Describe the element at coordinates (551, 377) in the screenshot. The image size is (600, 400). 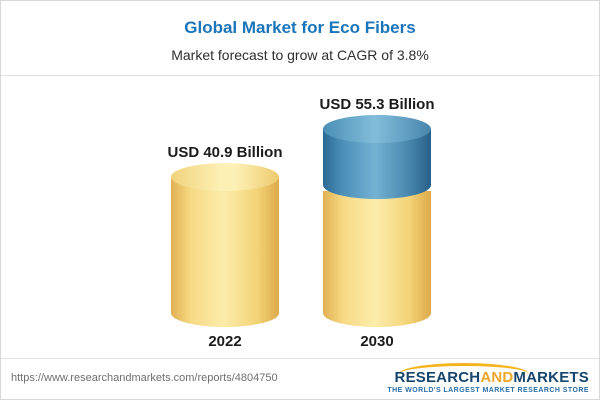
I see `logo-word-markets: MARKETS` at that location.